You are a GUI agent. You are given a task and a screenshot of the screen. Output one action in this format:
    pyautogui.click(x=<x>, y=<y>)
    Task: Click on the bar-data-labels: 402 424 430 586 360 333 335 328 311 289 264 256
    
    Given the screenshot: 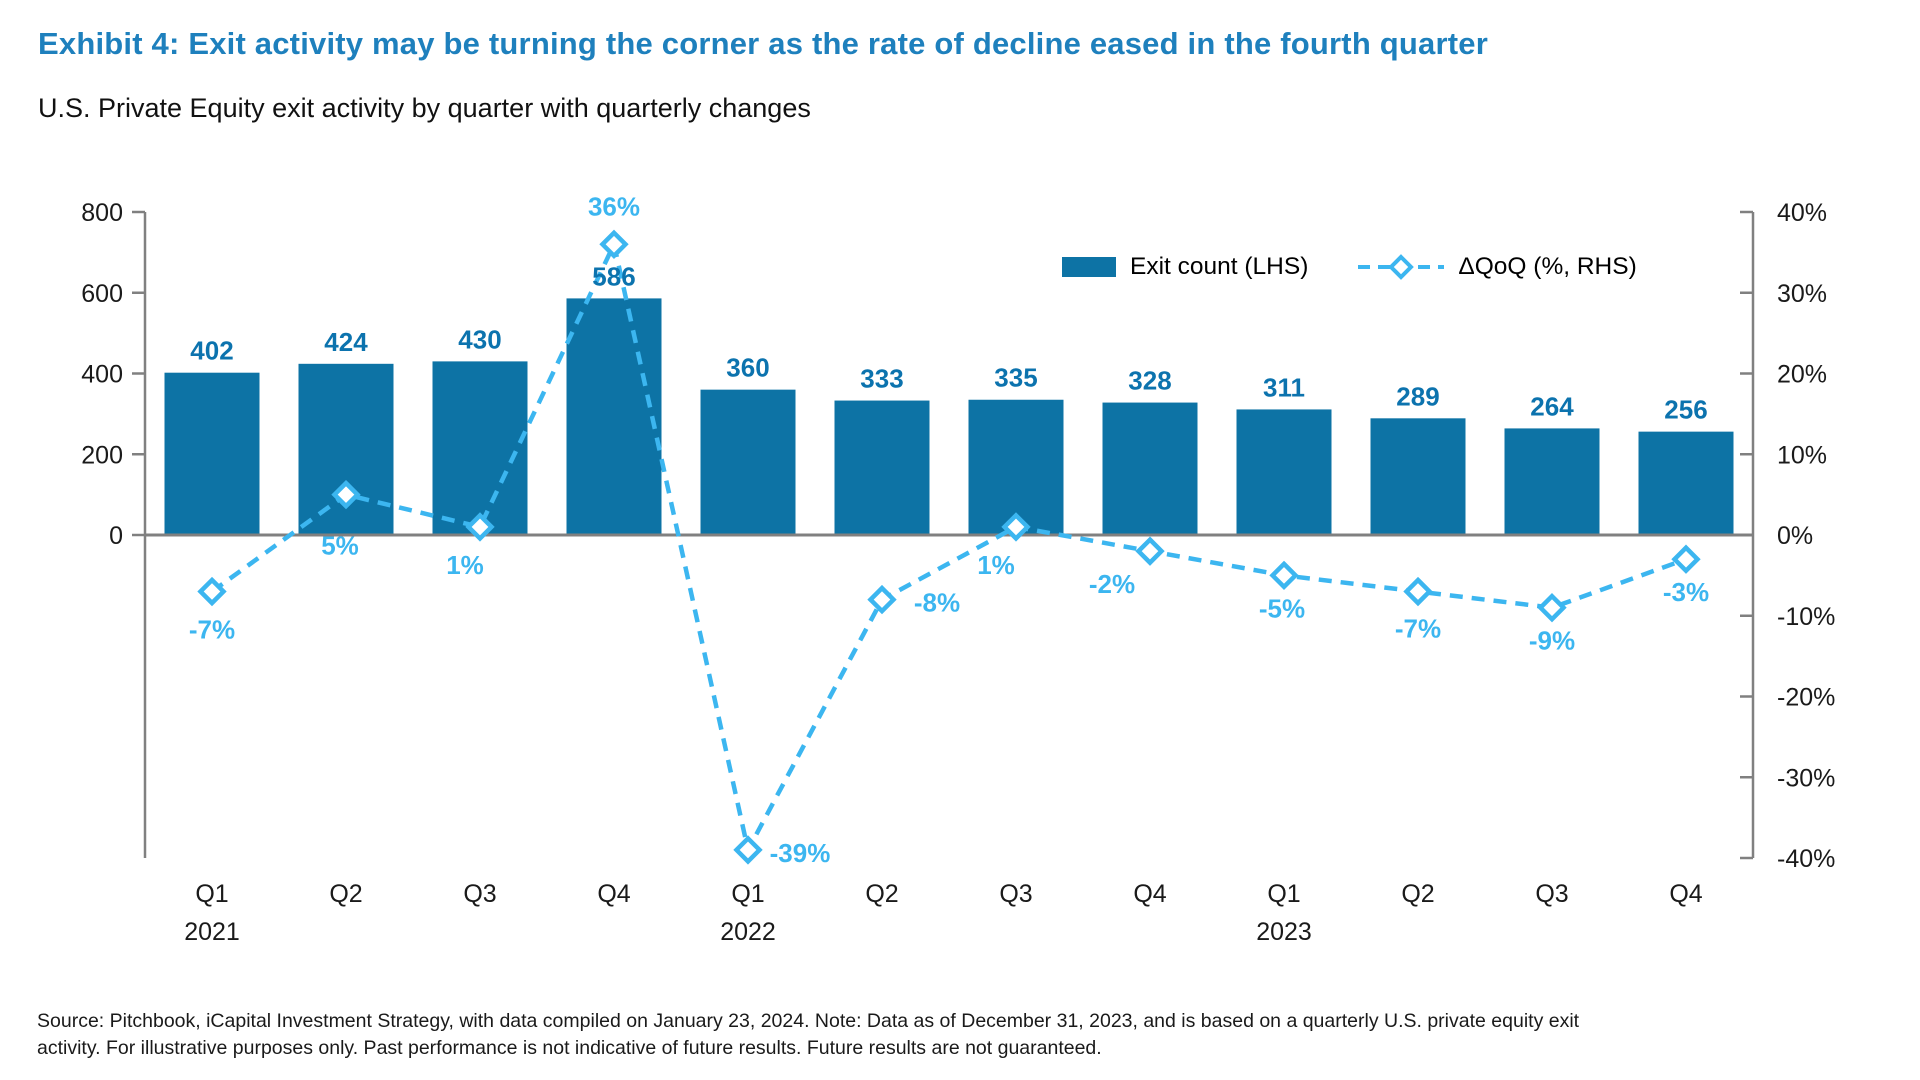 What is the action you would take?
    pyautogui.click(x=948, y=342)
    